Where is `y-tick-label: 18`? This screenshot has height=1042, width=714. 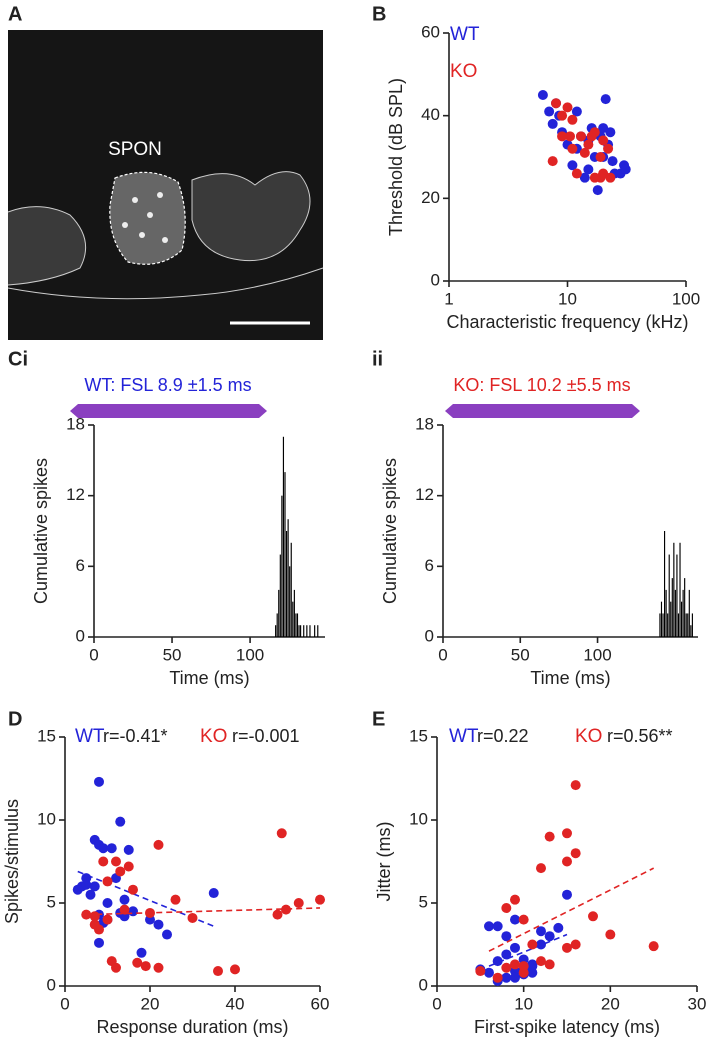
y-tick-label: 18 is located at coordinates (75, 423).